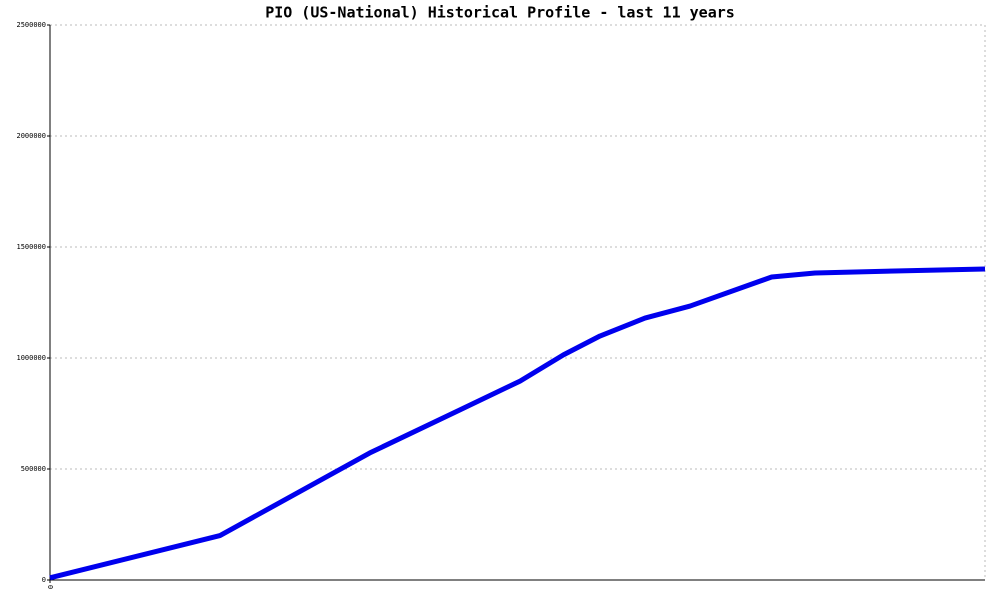  I want to click on x-tick-label: 0, so click(50, 587).